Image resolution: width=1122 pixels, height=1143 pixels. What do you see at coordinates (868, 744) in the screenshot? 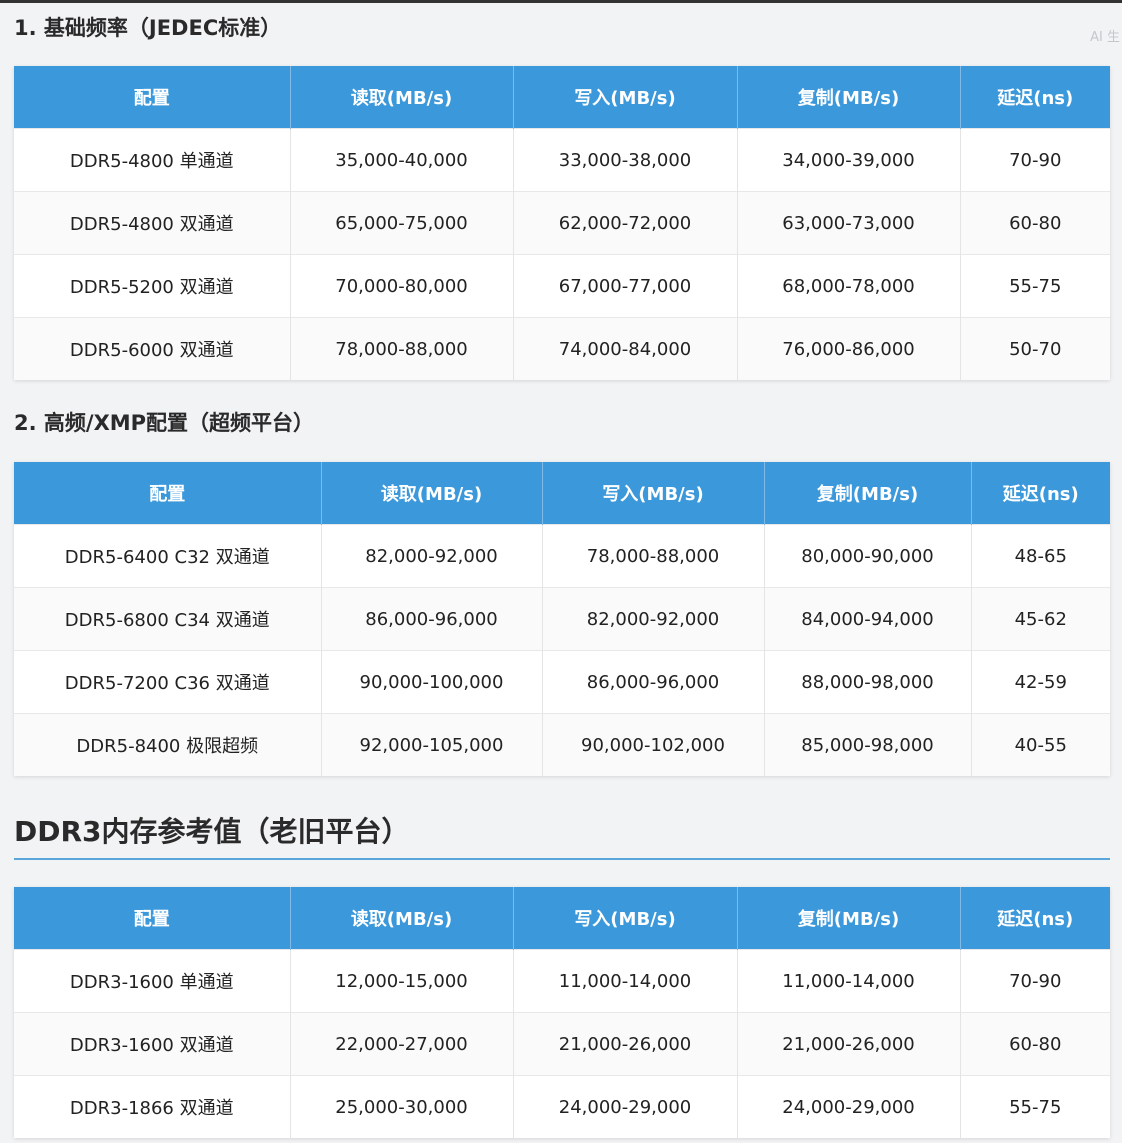
I see `table-cell: 85,000-98,000` at bounding box center [868, 744].